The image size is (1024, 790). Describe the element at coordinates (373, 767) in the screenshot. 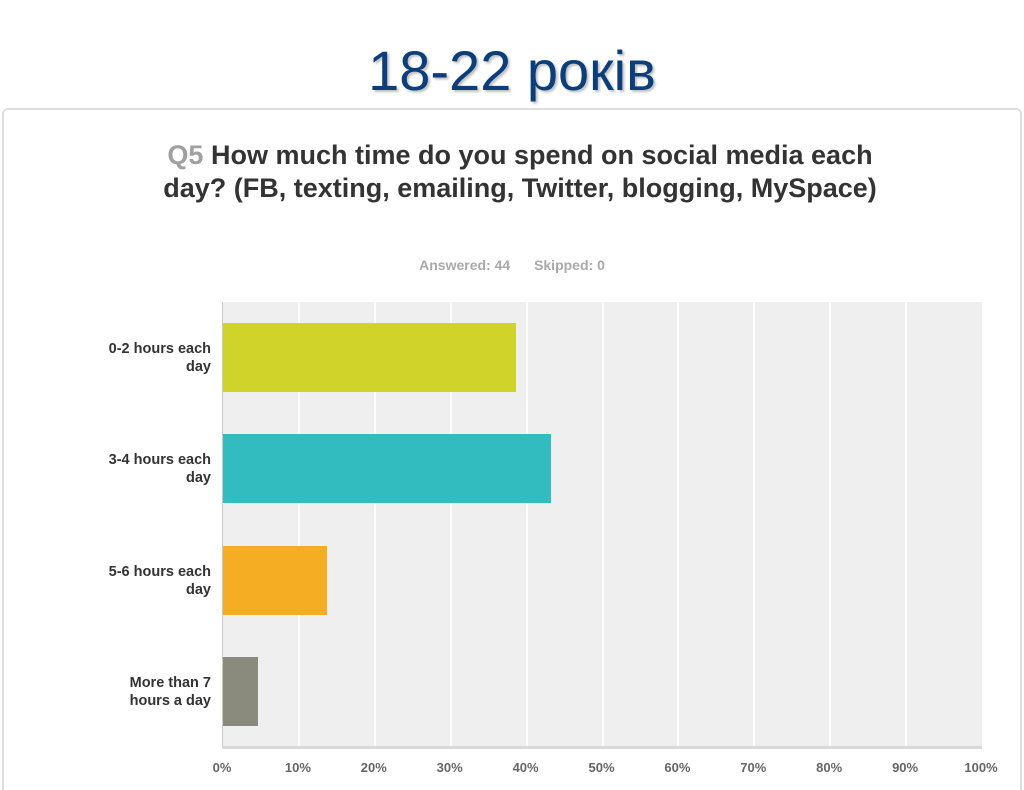

I see `x-tick-label: 20%` at that location.